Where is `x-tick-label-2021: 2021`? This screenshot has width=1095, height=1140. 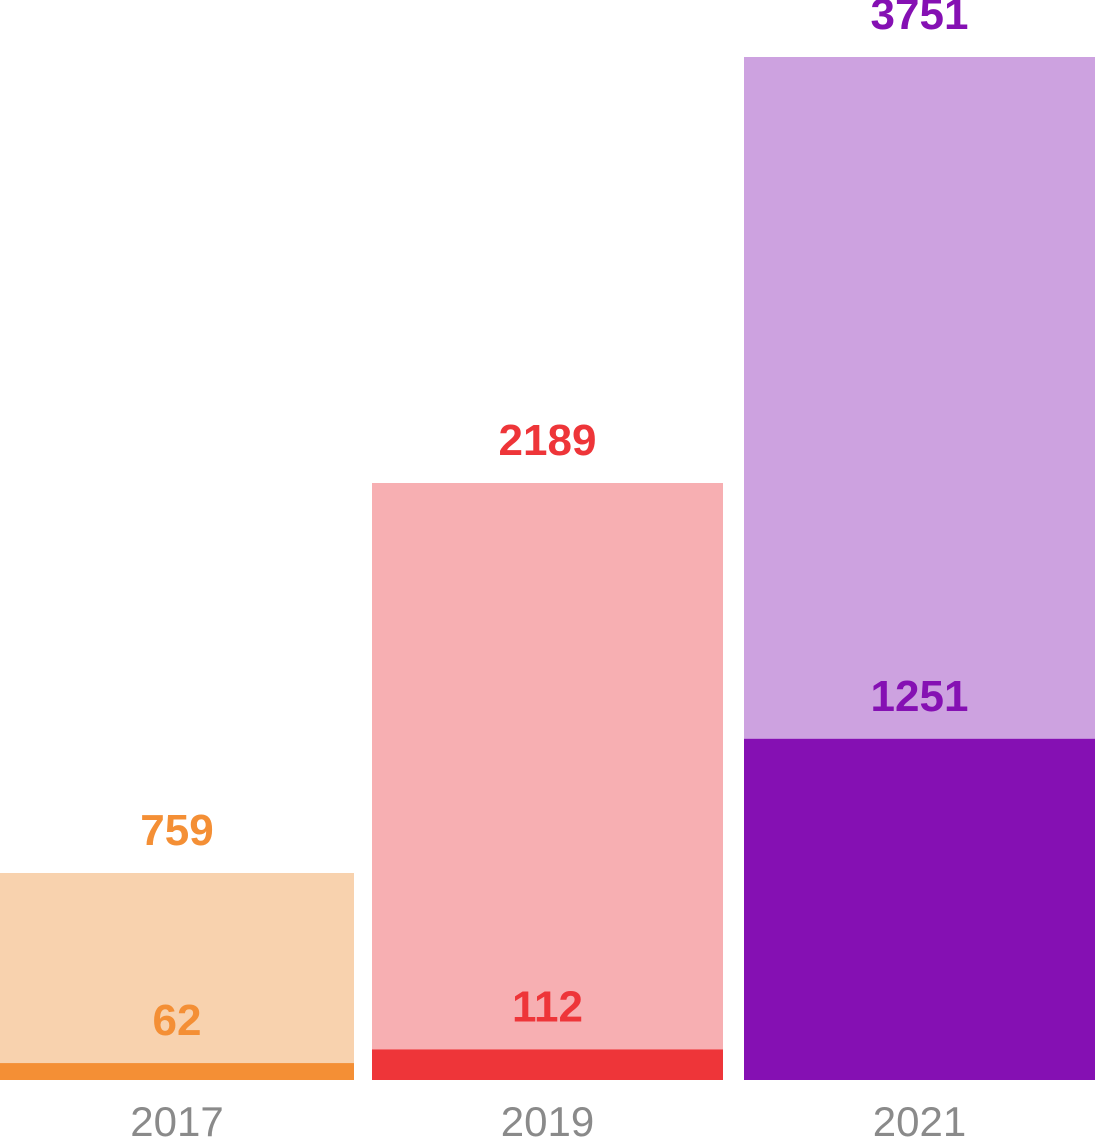 x-tick-label-2021: 2021 is located at coordinates (919, 1119).